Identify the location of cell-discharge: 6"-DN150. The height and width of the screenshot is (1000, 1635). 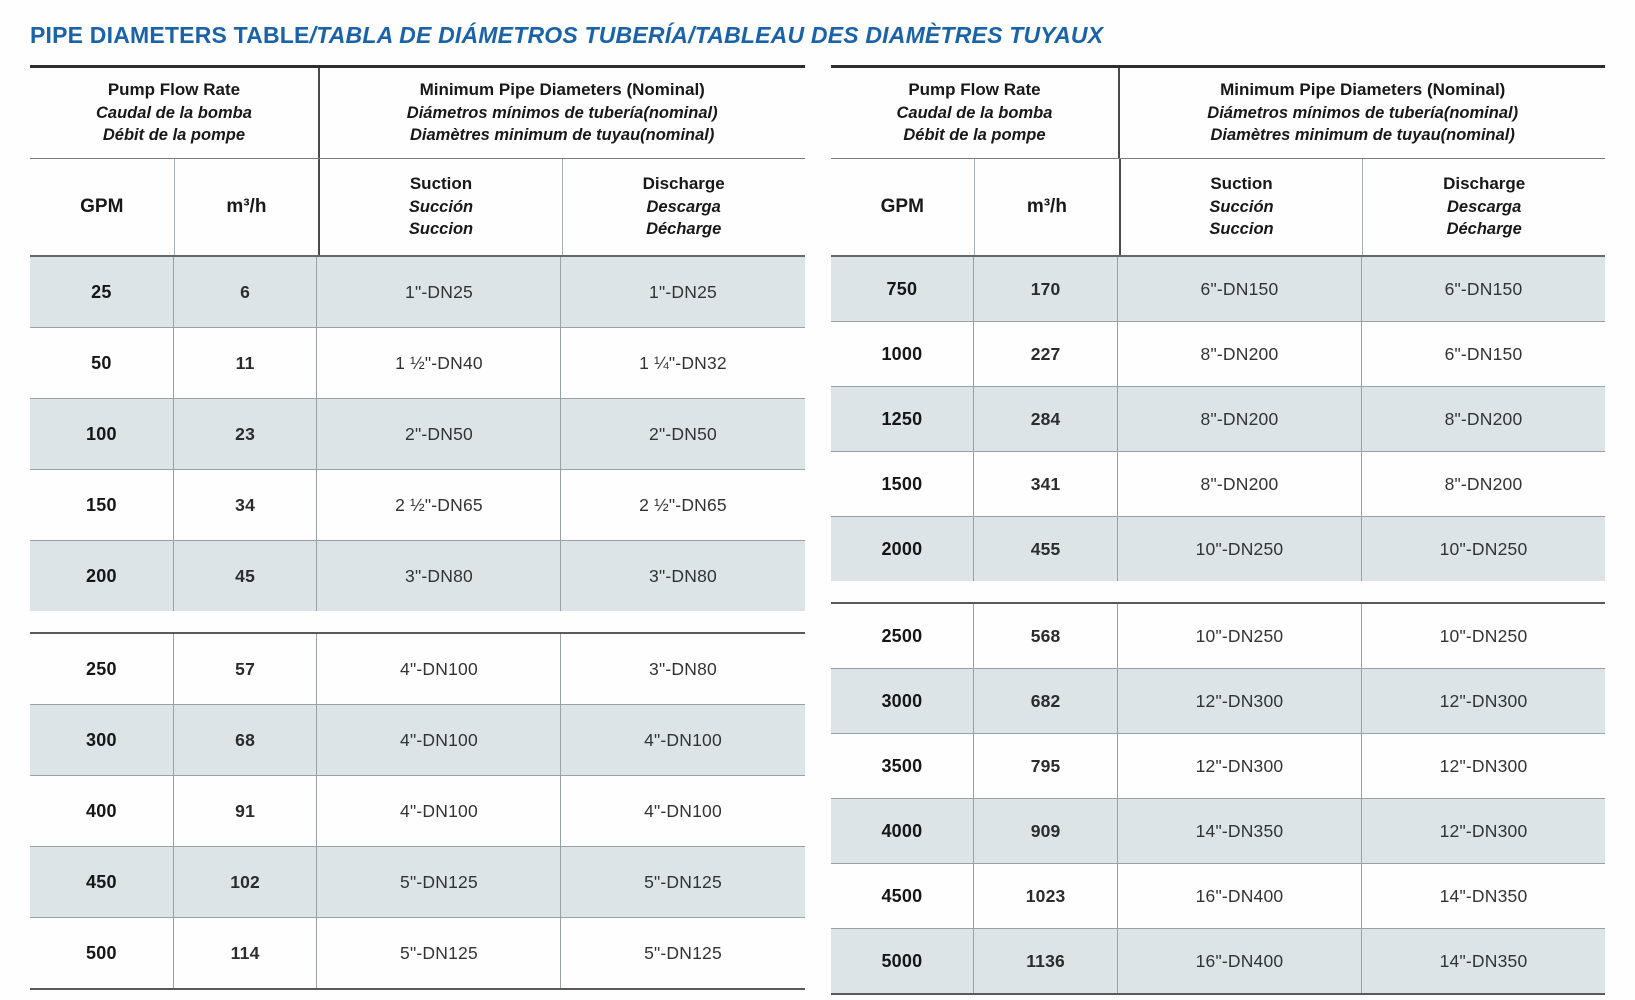
(1483, 353).